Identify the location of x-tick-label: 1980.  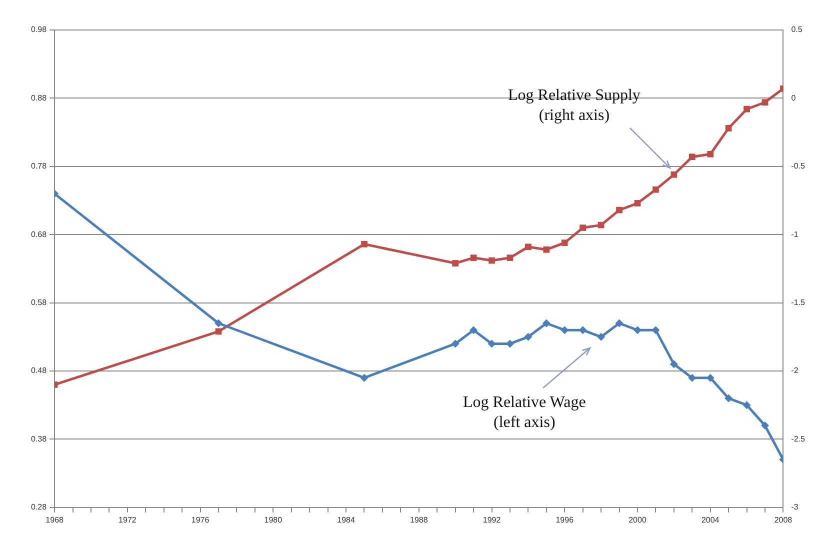
(273, 519).